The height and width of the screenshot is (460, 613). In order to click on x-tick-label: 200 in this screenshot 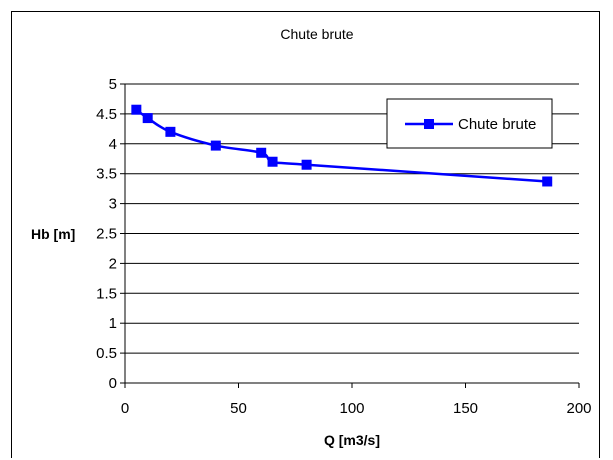, I will do `click(578, 408)`.